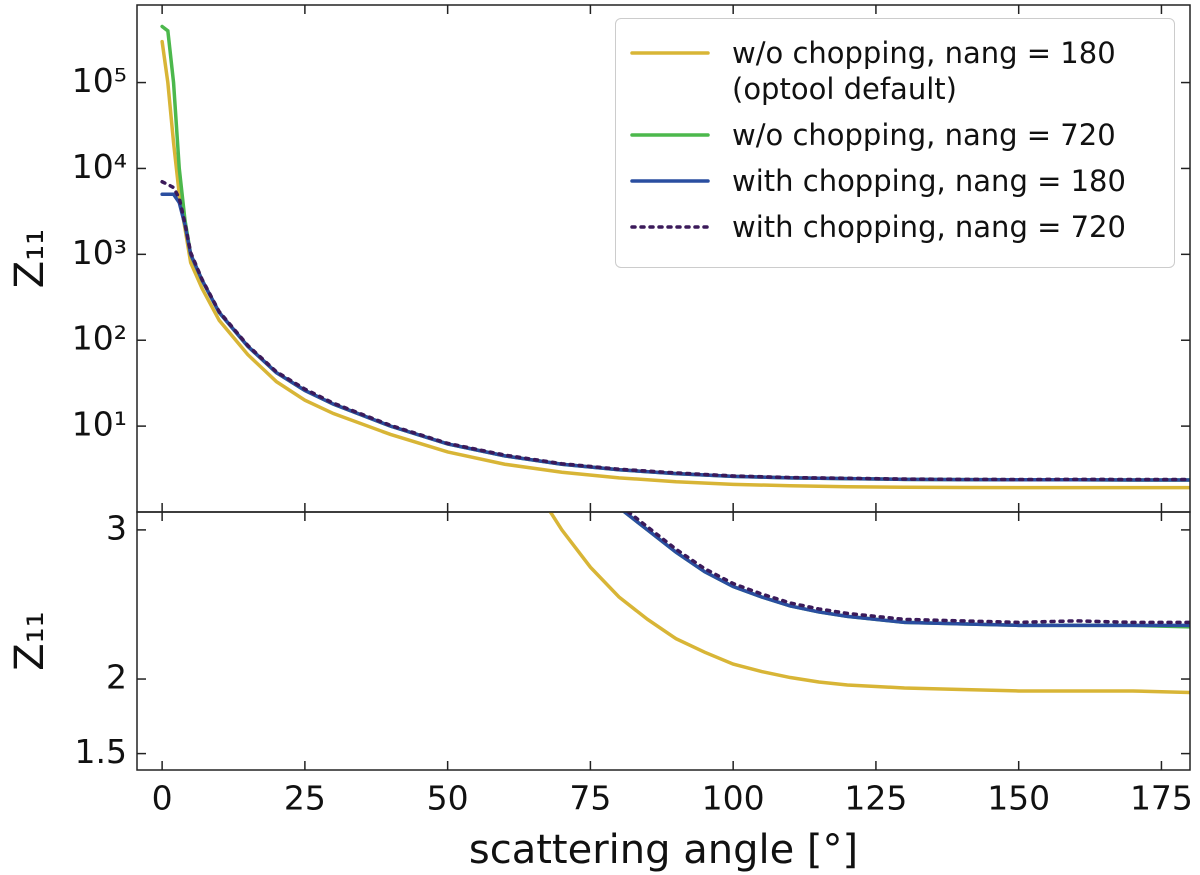 The width and height of the screenshot is (1200, 875). Describe the element at coordinates (116, 527) in the screenshot. I see `y-tick-label: 3` at that location.